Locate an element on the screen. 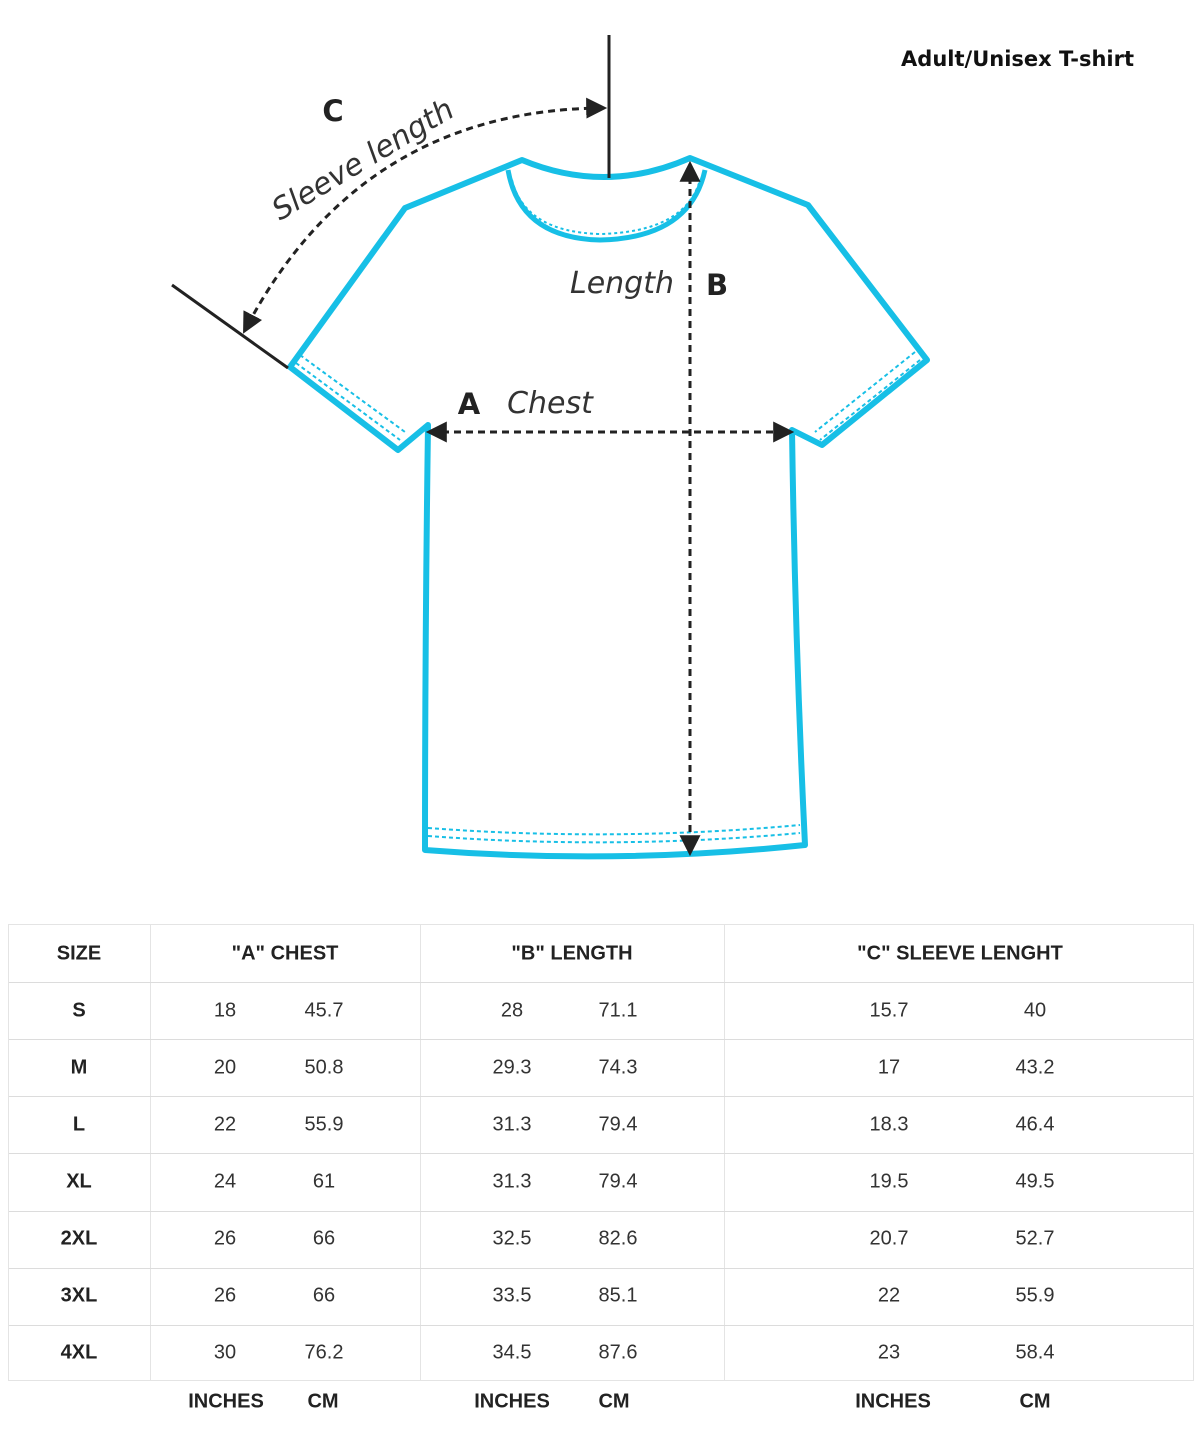  value-cell: 19.5 is located at coordinates (889, 1181).